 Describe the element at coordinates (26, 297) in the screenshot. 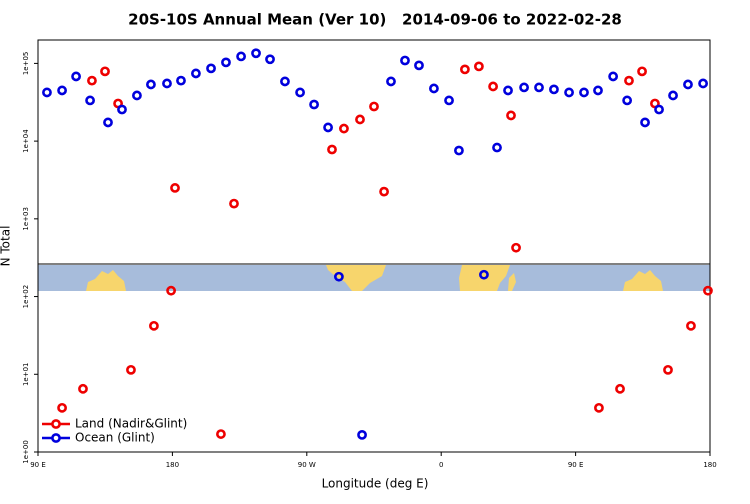

I see `y-tick-label: 1e+02` at that location.